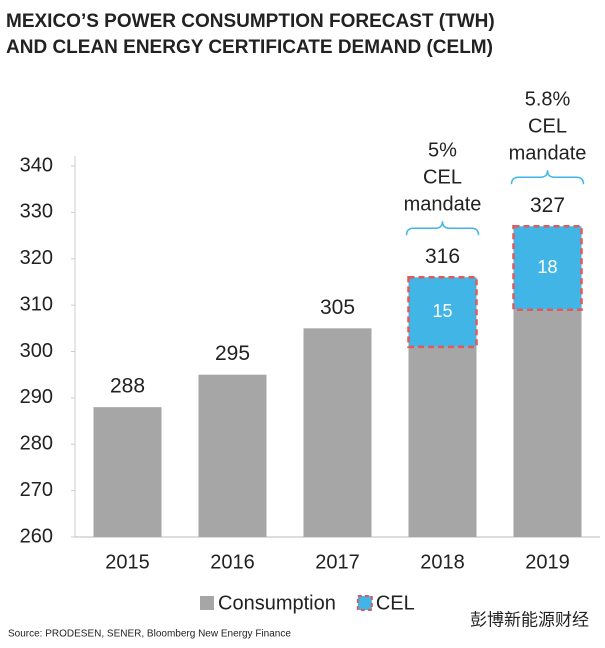 This screenshot has height=648, width=605. Describe the element at coordinates (36, 397) in the screenshot. I see `y-tick-label: 290` at that location.